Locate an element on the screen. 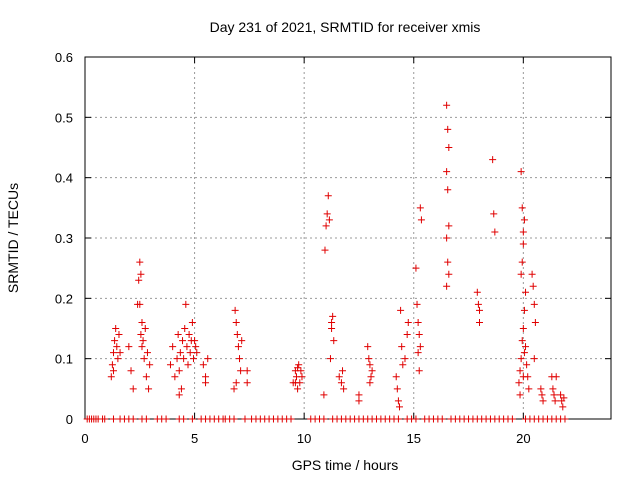 This screenshot has width=640, height=480. y-tick-label: 0.6 is located at coordinates (64, 57).